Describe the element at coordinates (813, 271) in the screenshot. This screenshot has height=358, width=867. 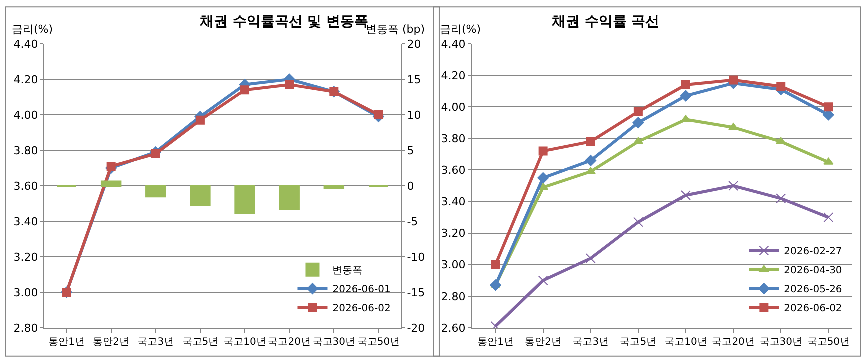
I see `legend-label: 2026-04-30` at that location.